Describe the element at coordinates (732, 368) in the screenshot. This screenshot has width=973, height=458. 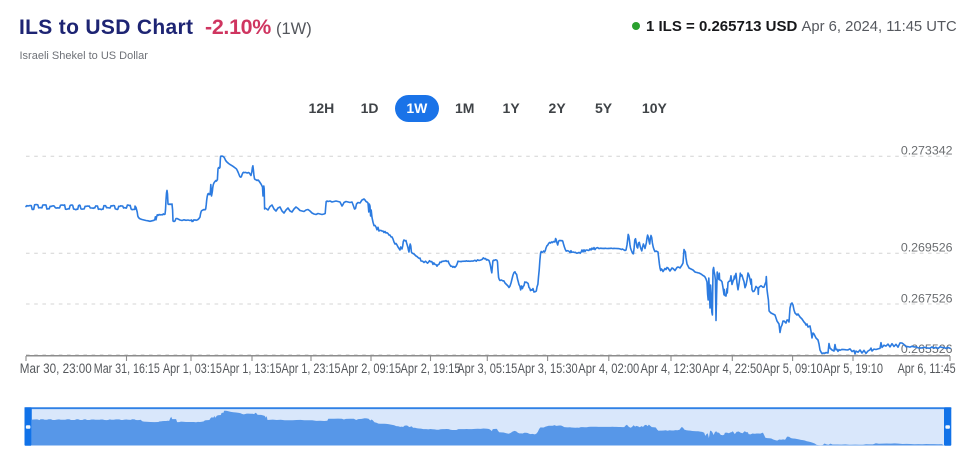
I see `svg-text: Apr 4, 22:50` at that location.